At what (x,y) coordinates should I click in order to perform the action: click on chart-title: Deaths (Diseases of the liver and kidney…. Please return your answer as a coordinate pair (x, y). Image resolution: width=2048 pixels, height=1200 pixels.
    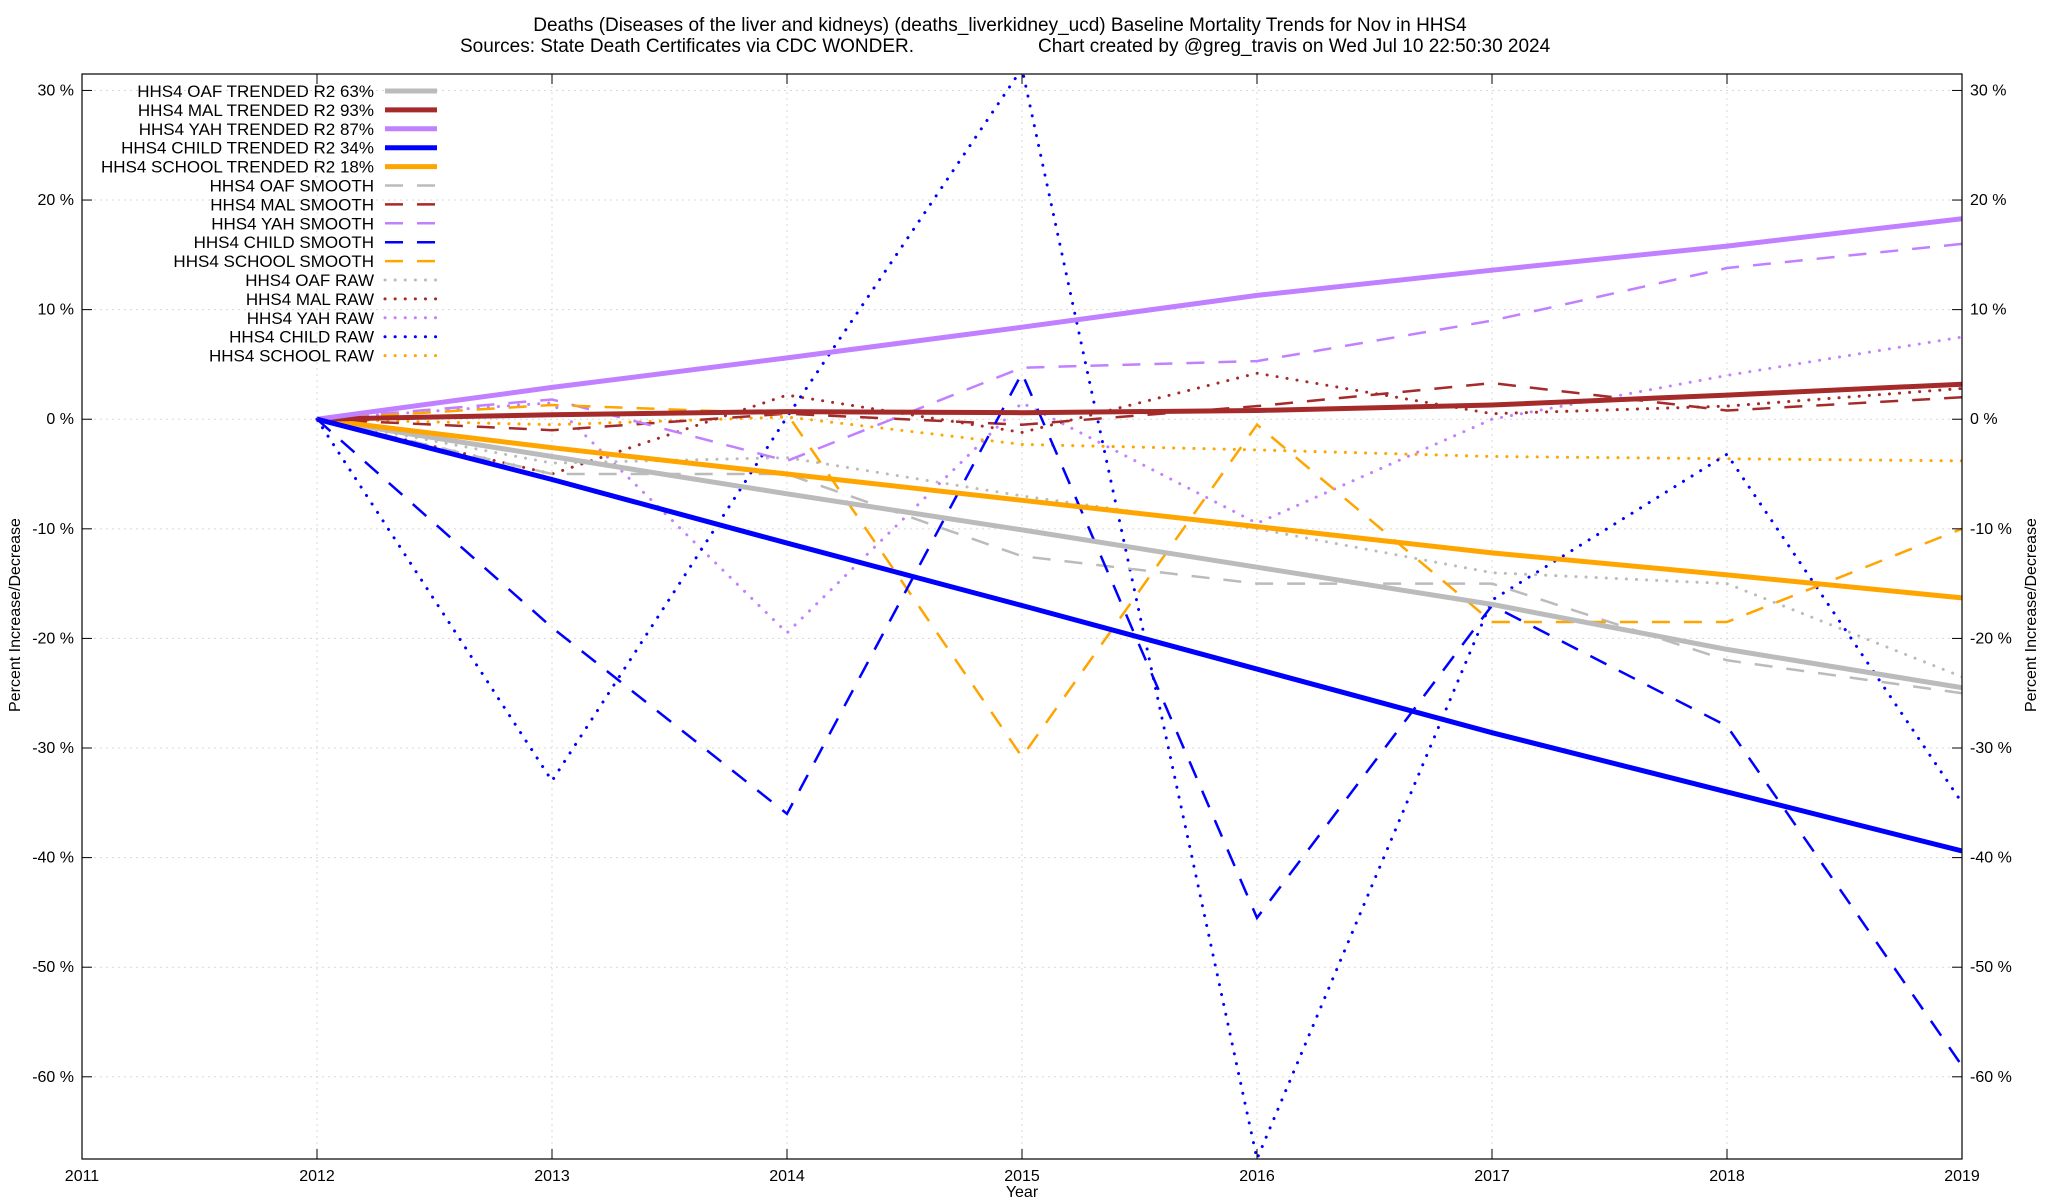
    Looking at the image, I should click on (1000, 25).